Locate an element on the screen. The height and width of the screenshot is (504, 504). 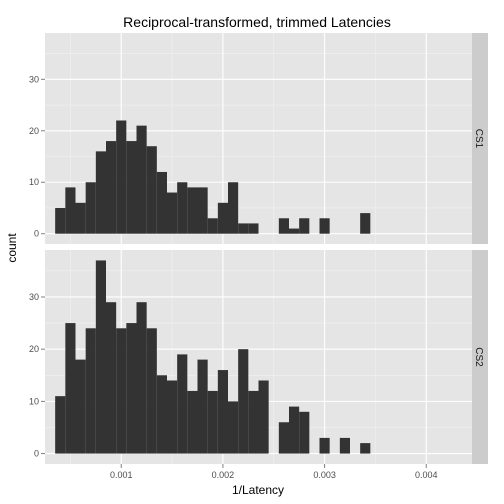
y-tick-label-cs2: 20 is located at coordinates (34, 349).